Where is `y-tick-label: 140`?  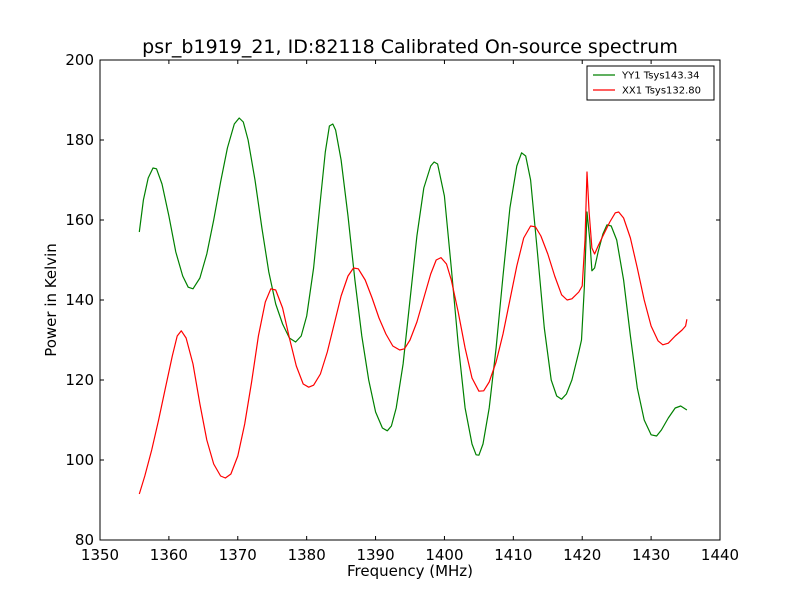 y-tick-label: 140 is located at coordinates (79, 300).